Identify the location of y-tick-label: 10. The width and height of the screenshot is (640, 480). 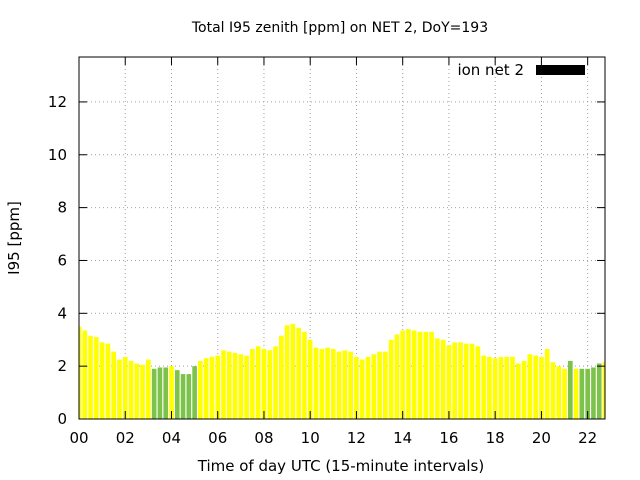
(57, 155).